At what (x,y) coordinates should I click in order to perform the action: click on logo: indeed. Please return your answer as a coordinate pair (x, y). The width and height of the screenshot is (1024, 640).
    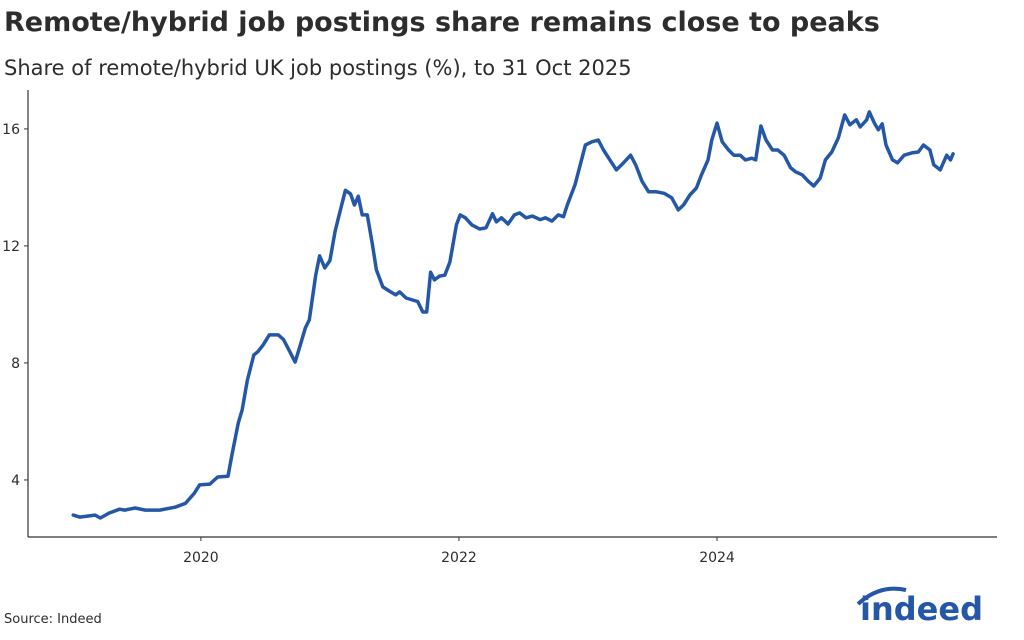
    Looking at the image, I should click on (921, 609).